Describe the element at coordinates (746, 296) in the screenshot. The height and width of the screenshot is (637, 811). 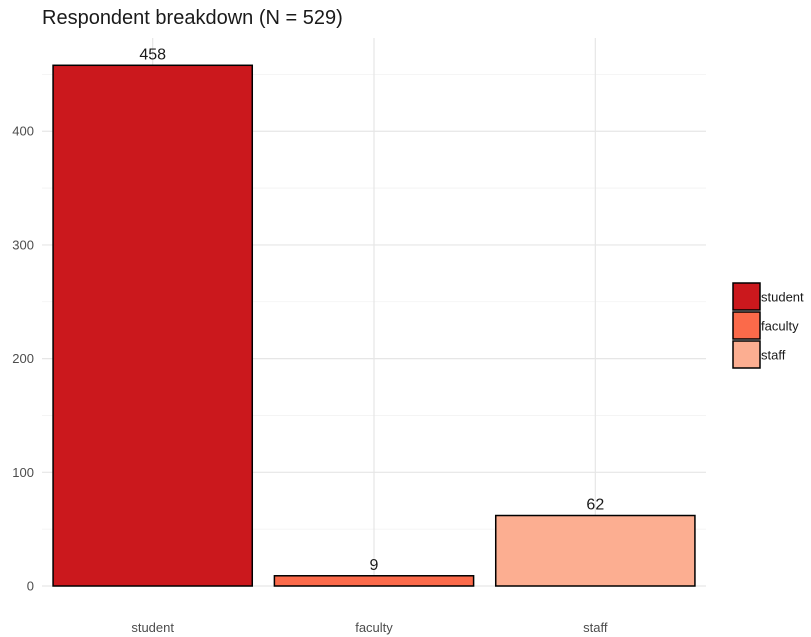
I see `legend-key-student` at that location.